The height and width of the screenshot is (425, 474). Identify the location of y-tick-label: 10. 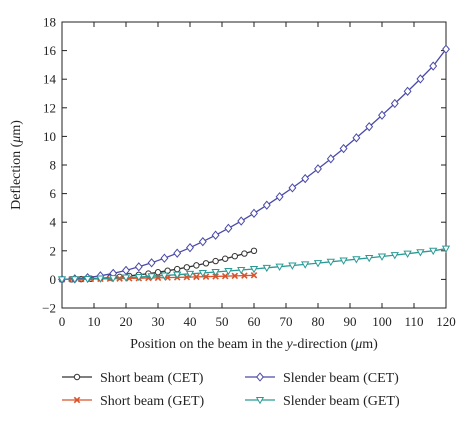
(49, 136).